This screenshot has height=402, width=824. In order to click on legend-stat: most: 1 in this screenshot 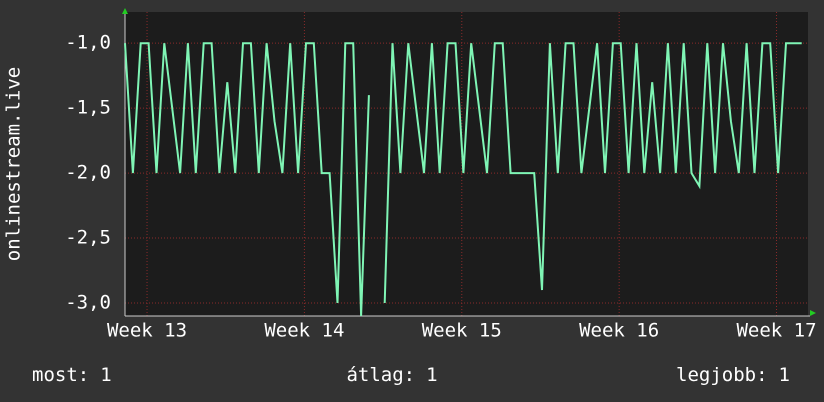, I will do `click(72, 375)`.